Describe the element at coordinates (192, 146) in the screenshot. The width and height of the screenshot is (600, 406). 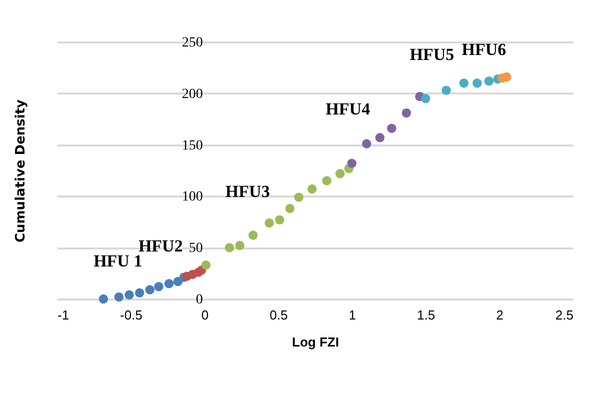
I see `y-tick-label: 150` at that location.